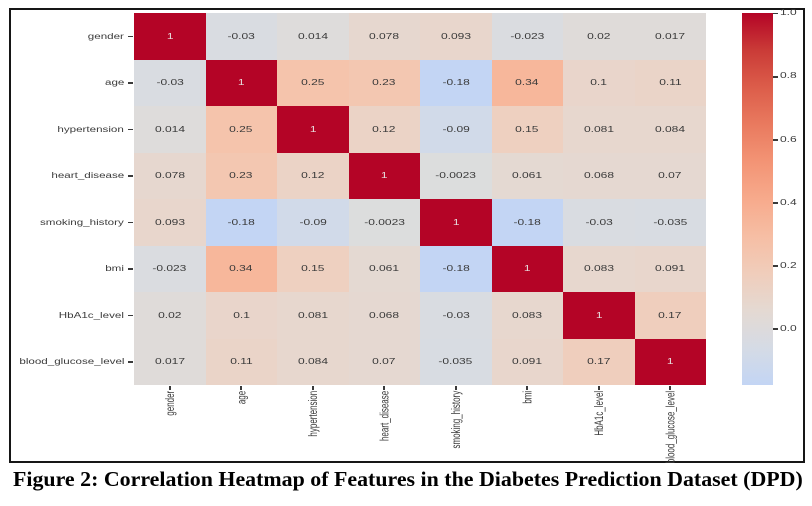 The height and width of the screenshot is (506, 812). What do you see at coordinates (671, 427) in the screenshot?
I see `svg-text: blood_glucose_level` at bounding box center [671, 427].